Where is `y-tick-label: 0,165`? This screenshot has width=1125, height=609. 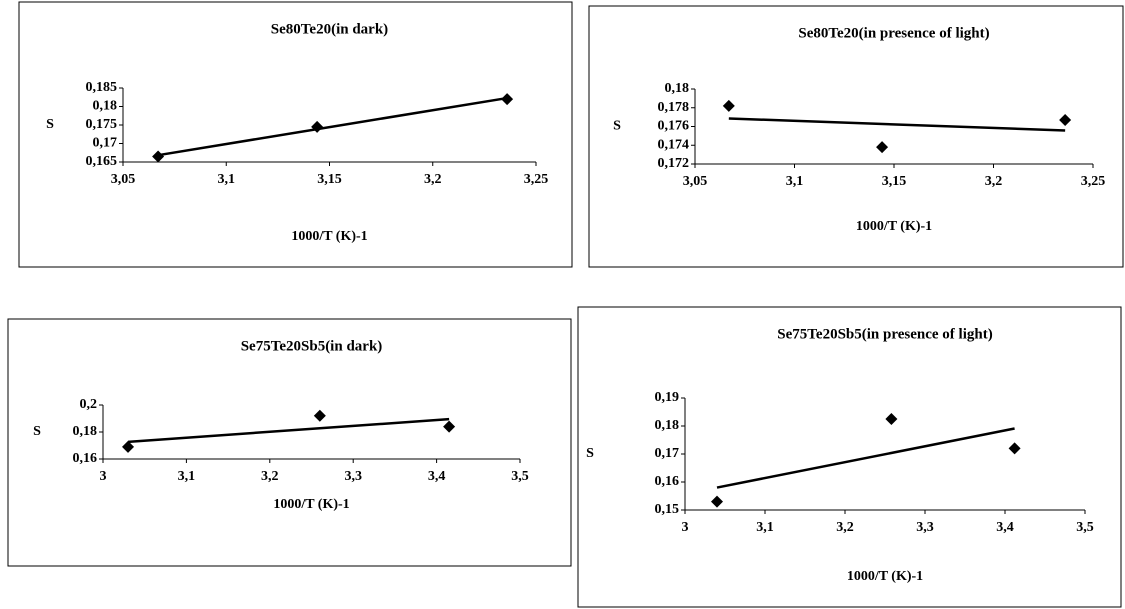 y-tick-label: 0,165 is located at coordinates (102, 161).